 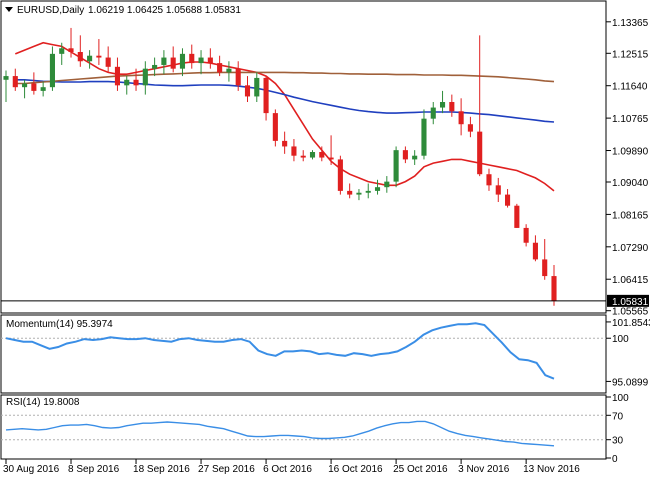 I want to click on rsi-tick-label: 70, so click(x=618, y=416).